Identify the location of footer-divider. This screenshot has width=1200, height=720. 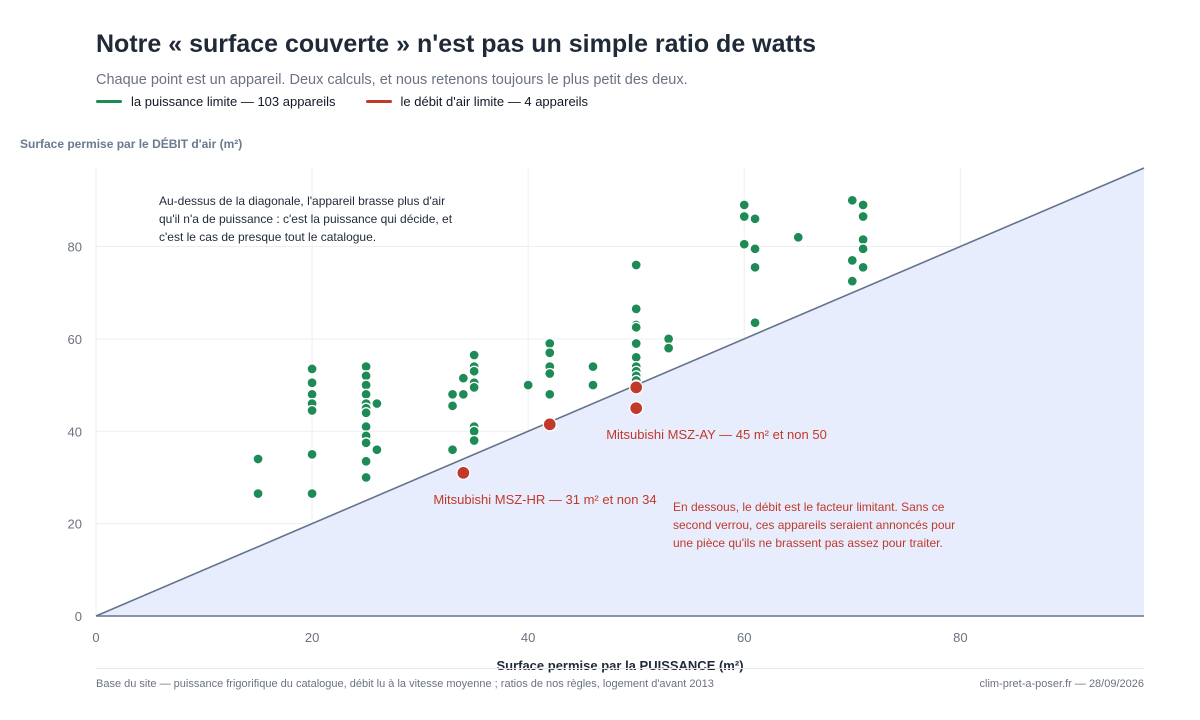
(620, 668).